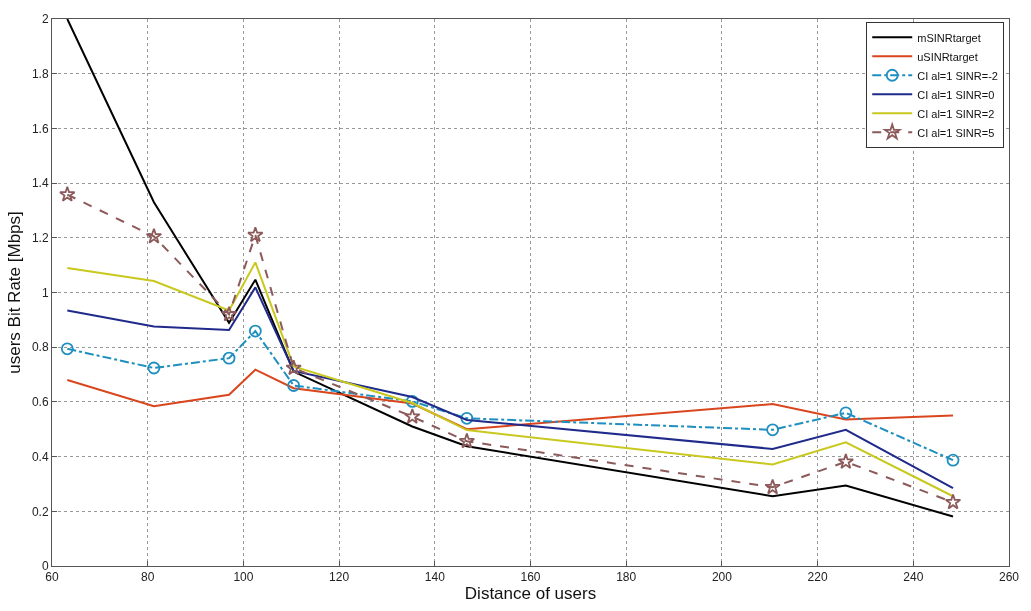 This screenshot has width=1031, height=611. Describe the element at coordinates (40, 183) in the screenshot. I see `y-tick-label: 1.4` at that location.